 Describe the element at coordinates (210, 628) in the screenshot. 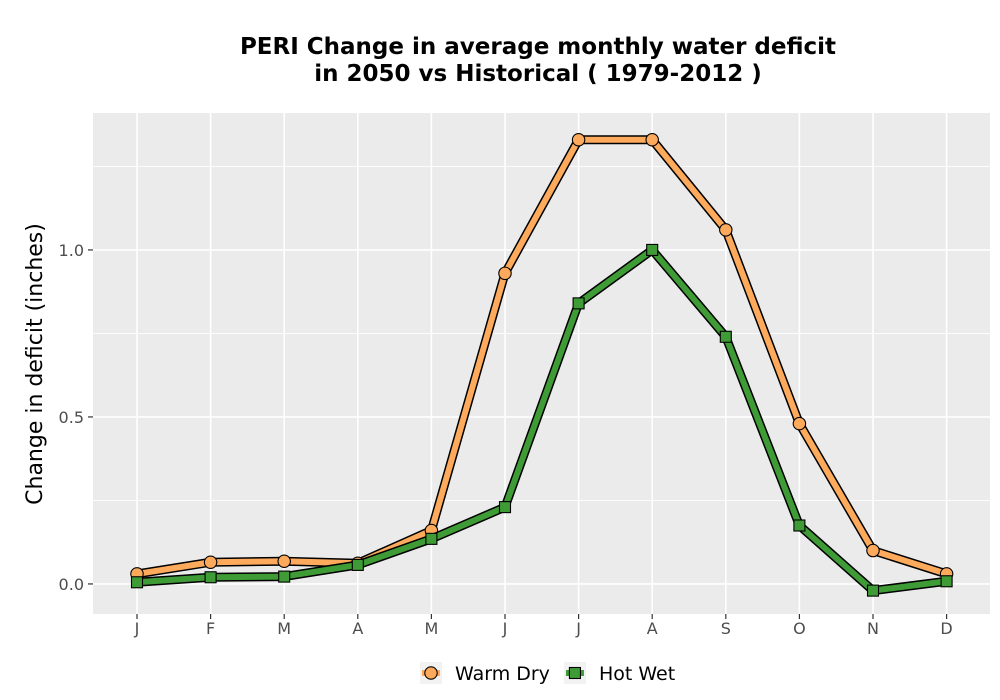

I see `x-tick-label: F` at that location.